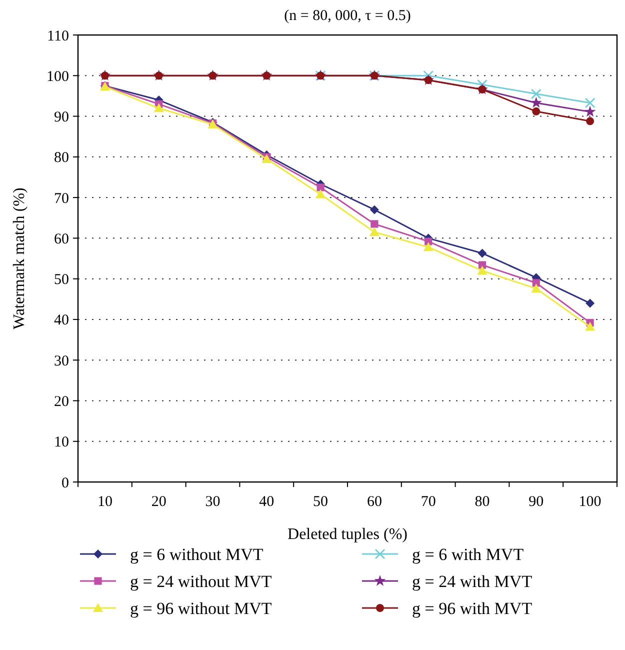  Describe the element at coordinates (320, 502) in the screenshot. I see `x-tick-label: 50` at that location.